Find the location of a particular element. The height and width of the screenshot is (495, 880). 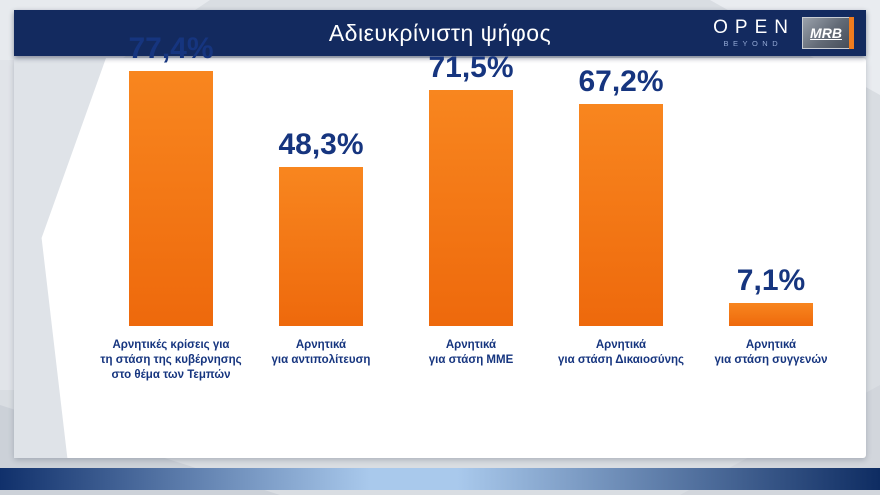

bar-group: 48,3% Αρνητικά για αντιπολίτευση is located at coordinates (321, 206).